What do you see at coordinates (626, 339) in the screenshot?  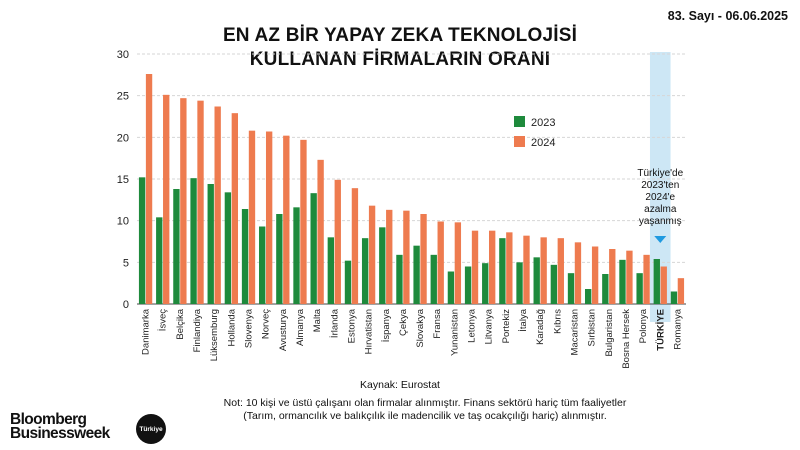 I see `x-tick-label: Bosna Hersek` at bounding box center [626, 339].